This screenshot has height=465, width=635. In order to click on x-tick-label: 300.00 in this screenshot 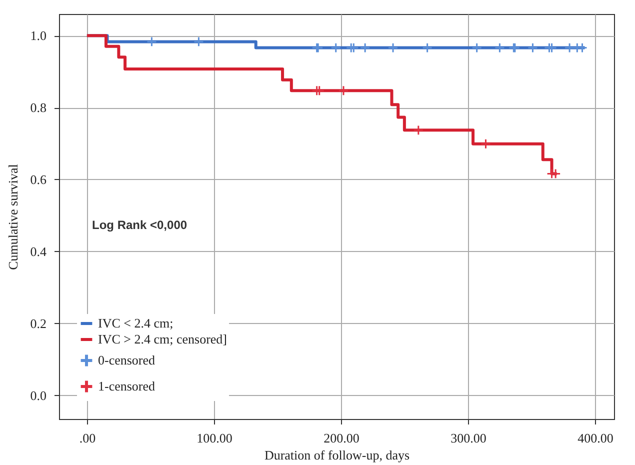, I will do `click(468, 438)`.